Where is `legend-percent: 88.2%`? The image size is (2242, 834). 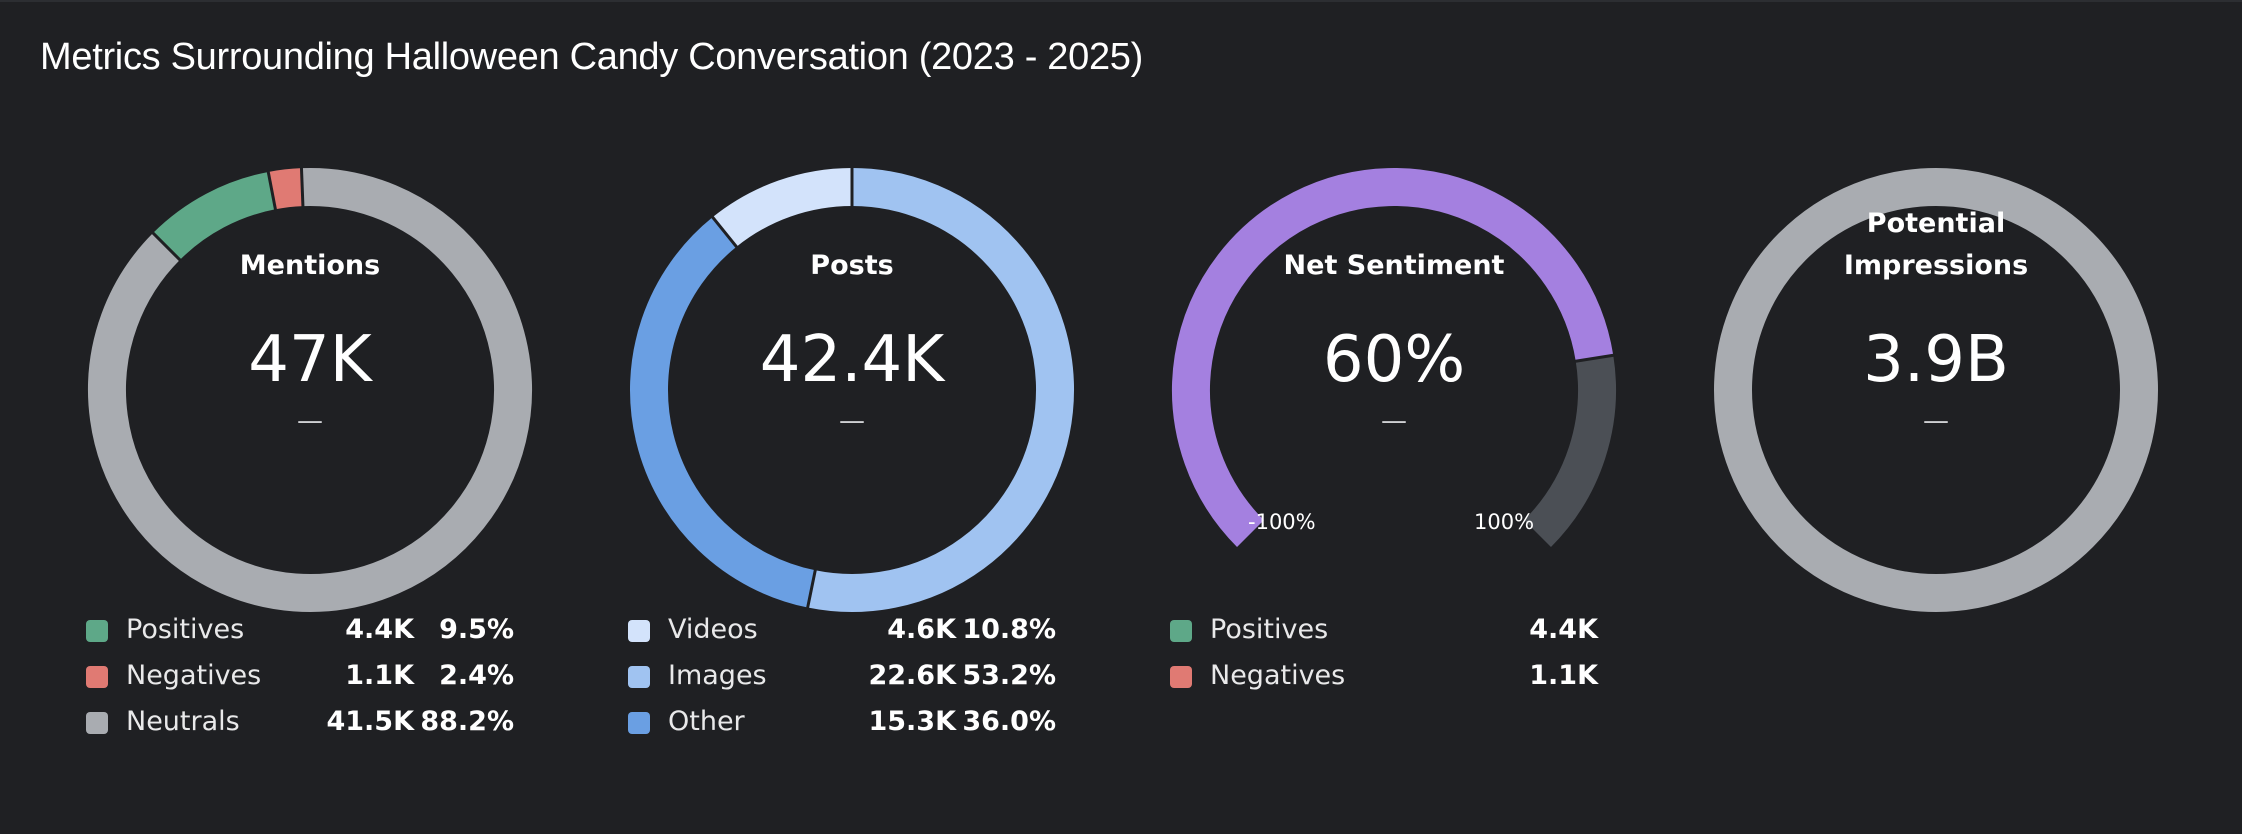
legend-percent: 88.2% is located at coordinates (467, 721).